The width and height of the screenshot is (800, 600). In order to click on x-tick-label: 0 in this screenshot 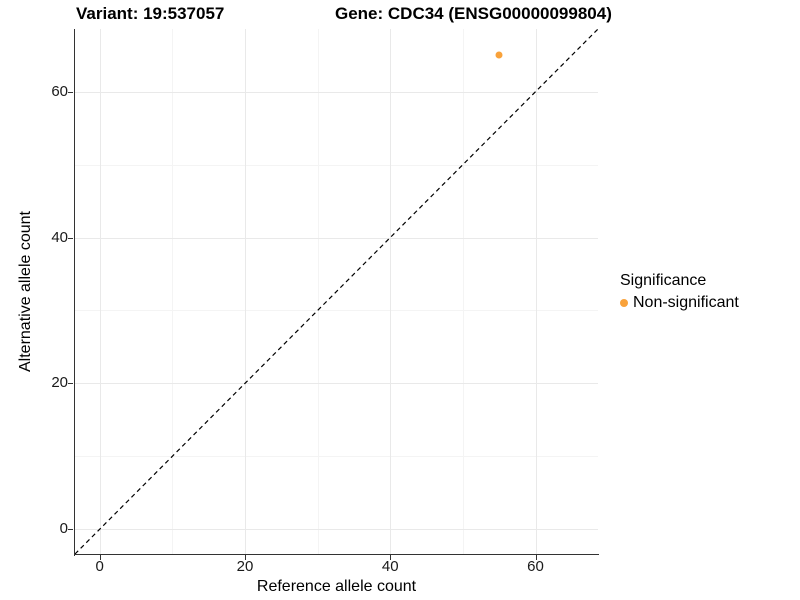, I will do `click(99, 566)`.